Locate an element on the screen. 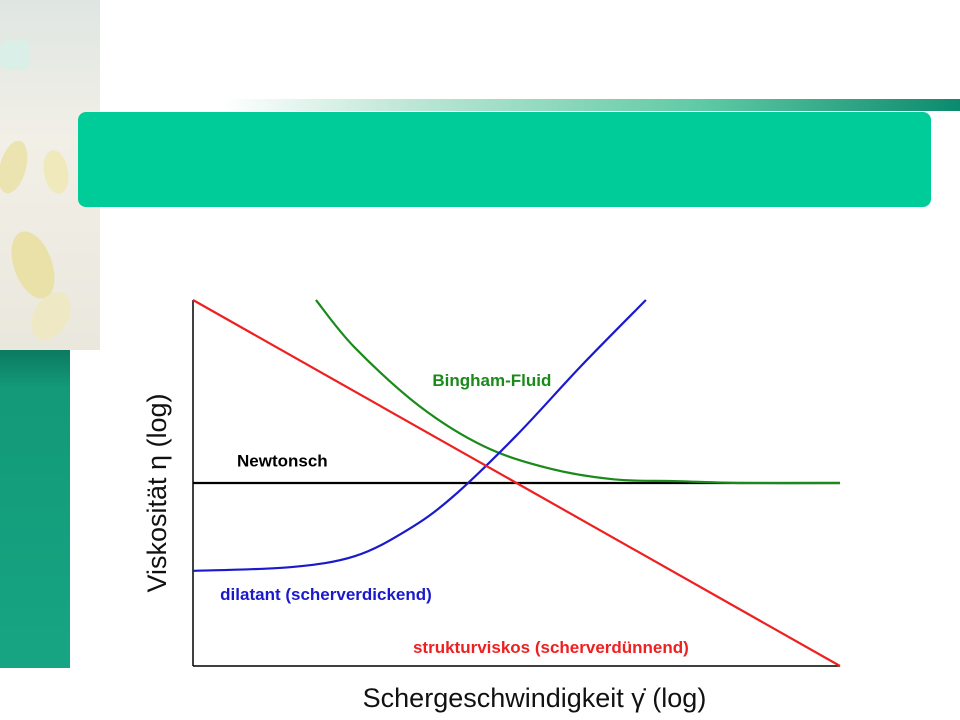 Image resolution: width=960 pixels, height=720 pixels. series-label-newtonian: Newtonsch is located at coordinates (282, 461).